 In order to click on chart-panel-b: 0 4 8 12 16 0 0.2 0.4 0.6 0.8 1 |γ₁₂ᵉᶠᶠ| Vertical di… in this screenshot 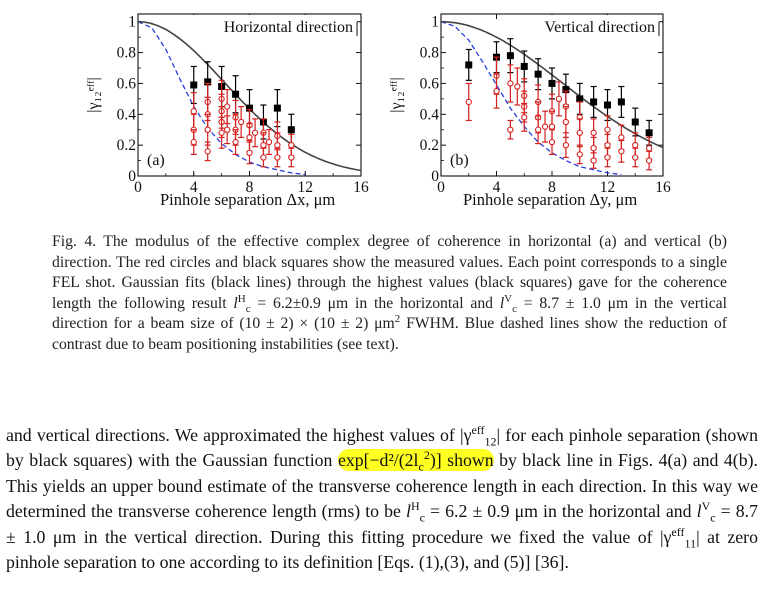, I will do `click(529, 104)`.